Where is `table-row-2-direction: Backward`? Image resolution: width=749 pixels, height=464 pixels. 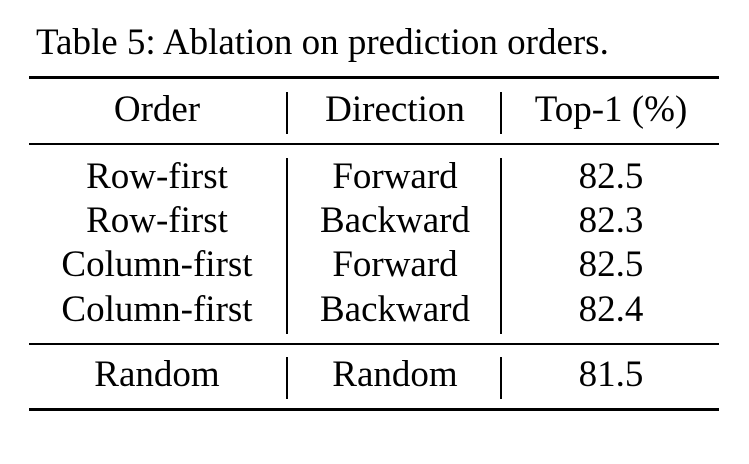 table-row-2-direction: Backward is located at coordinates (395, 220).